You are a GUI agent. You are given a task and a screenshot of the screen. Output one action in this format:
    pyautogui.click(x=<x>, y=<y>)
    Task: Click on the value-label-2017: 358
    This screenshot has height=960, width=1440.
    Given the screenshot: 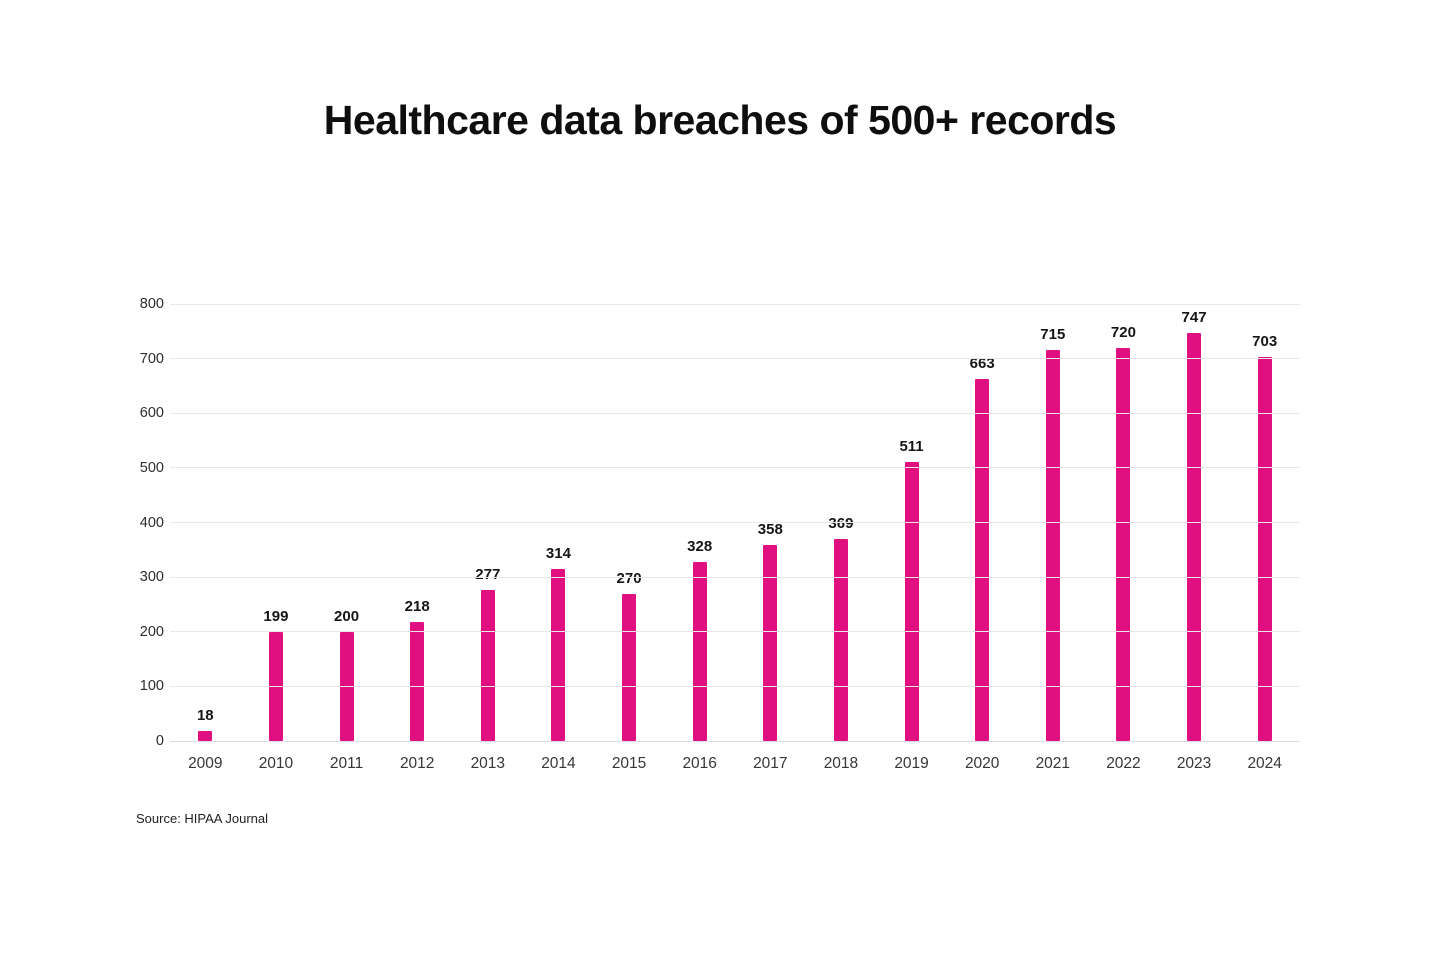 What is the action you would take?
    pyautogui.click(x=770, y=530)
    